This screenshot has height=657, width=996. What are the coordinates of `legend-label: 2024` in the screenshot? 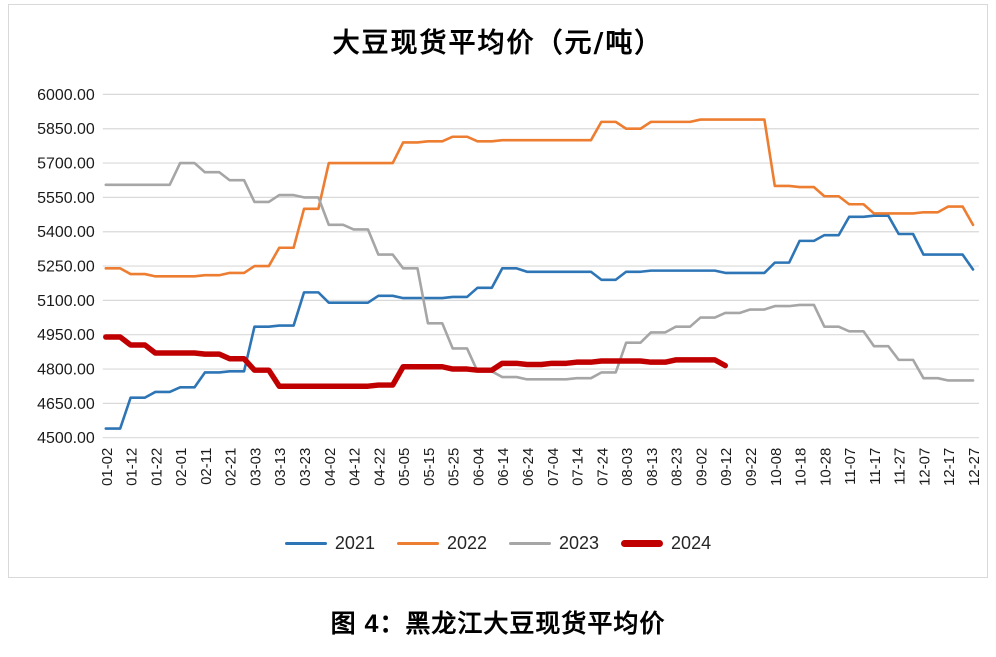 It's located at (691, 543).